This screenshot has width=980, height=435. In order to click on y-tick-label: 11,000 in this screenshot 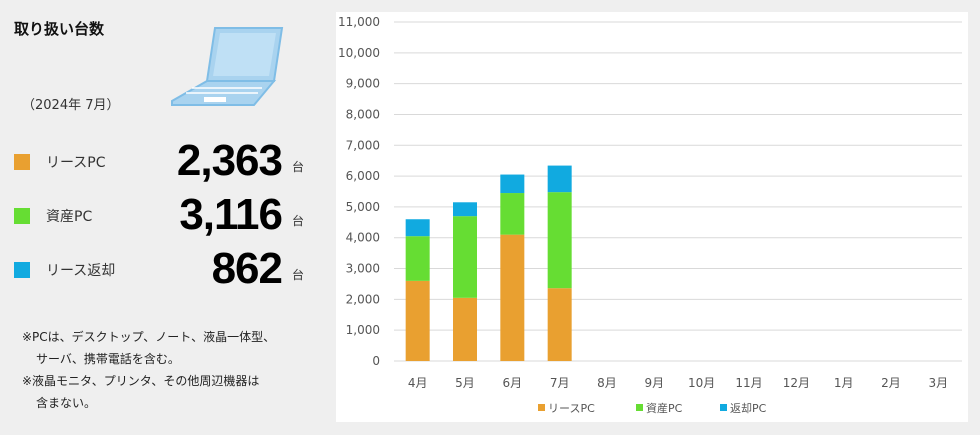, I will do `click(359, 22)`.